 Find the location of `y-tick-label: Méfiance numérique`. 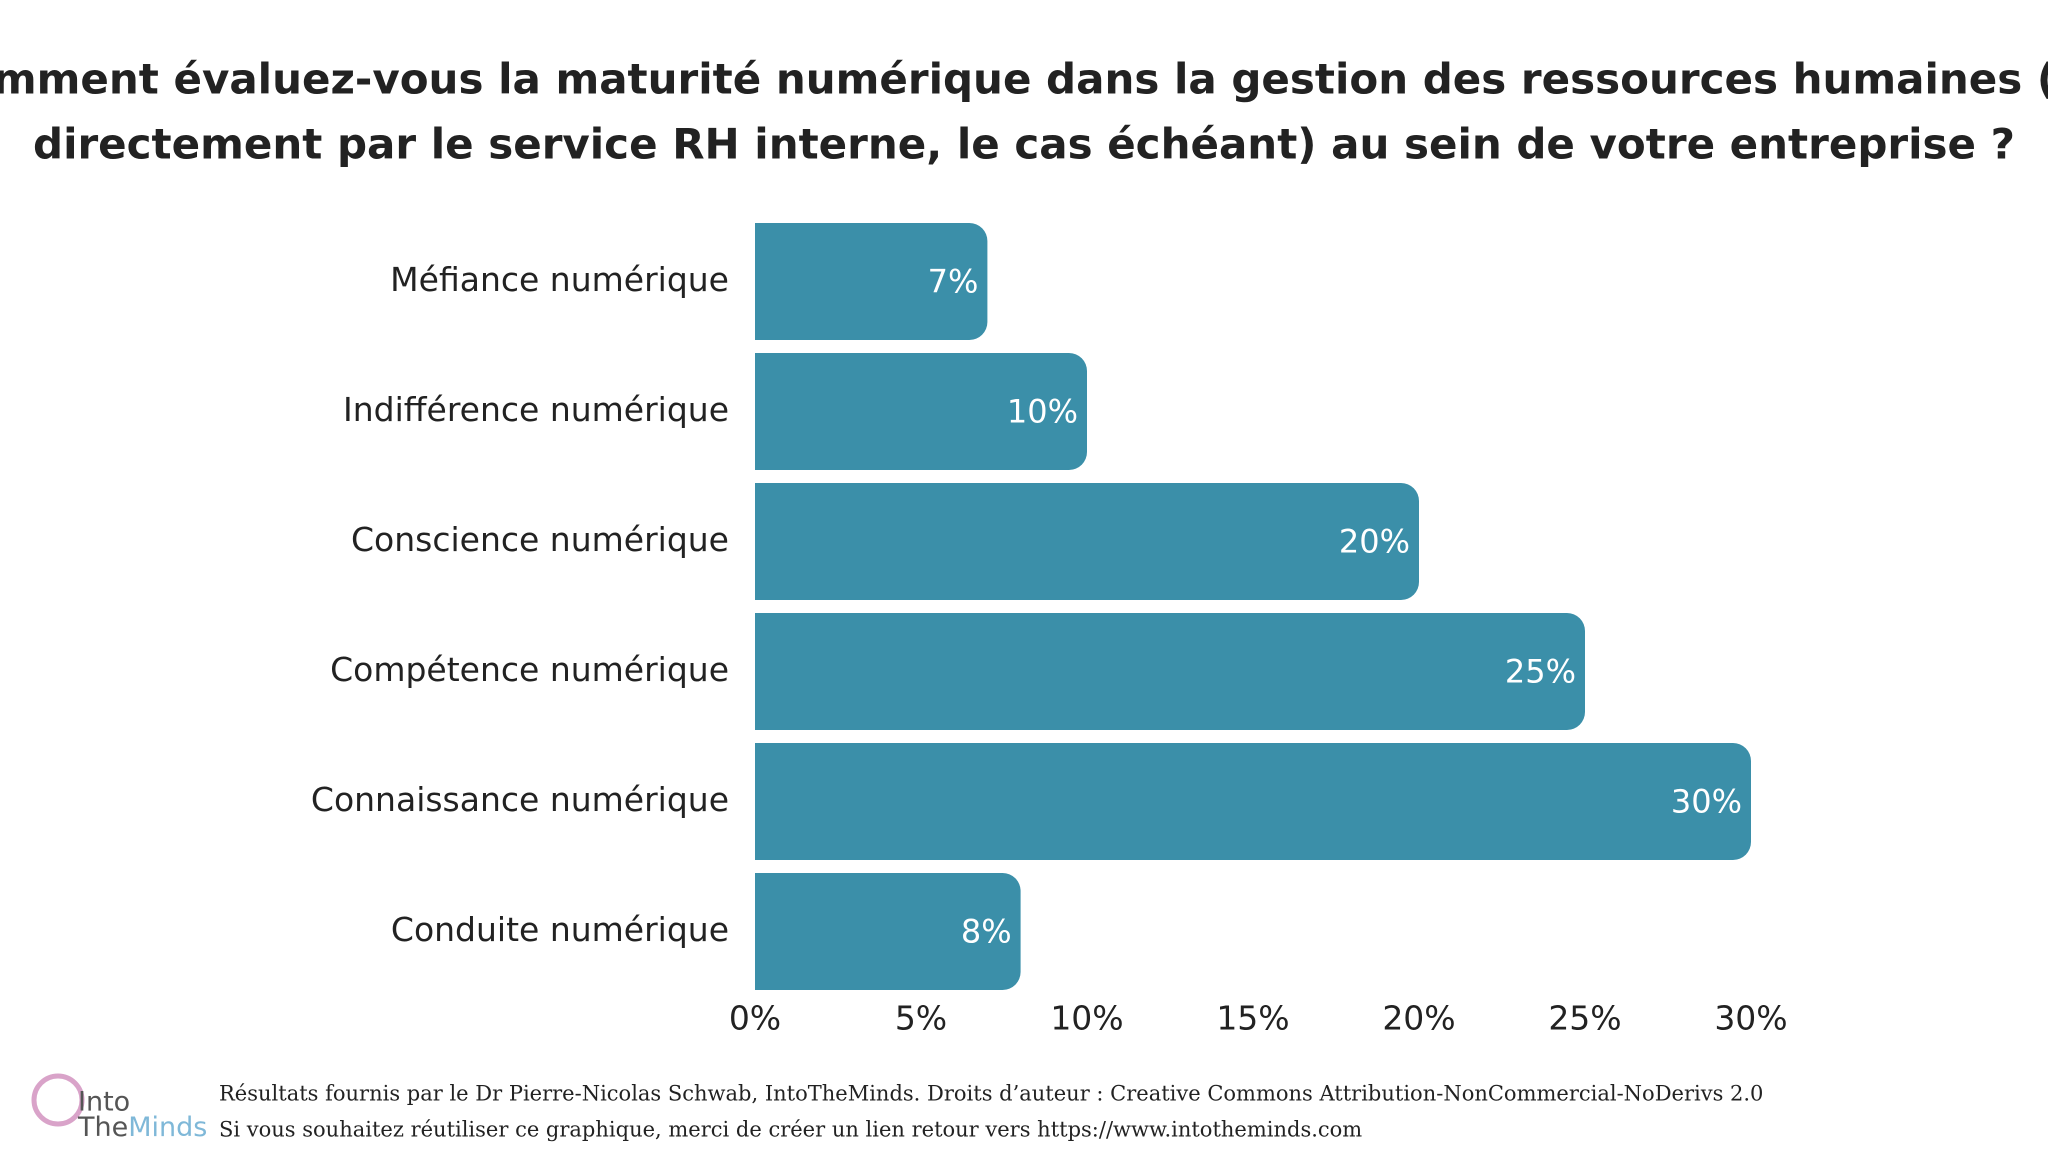

y-tick-label: Méfiance numérique is located at coordinates (559, 279).